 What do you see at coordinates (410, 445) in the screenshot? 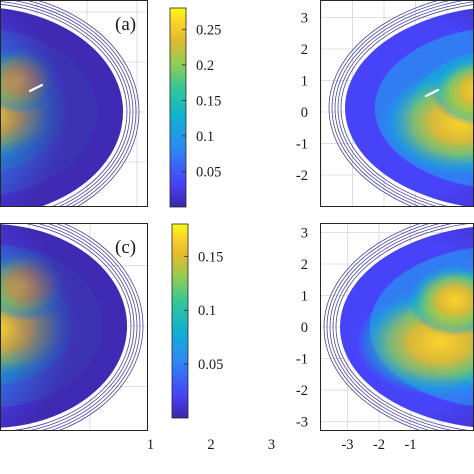
I see `x-tick-label: -1` at bounding box center [410, 445].